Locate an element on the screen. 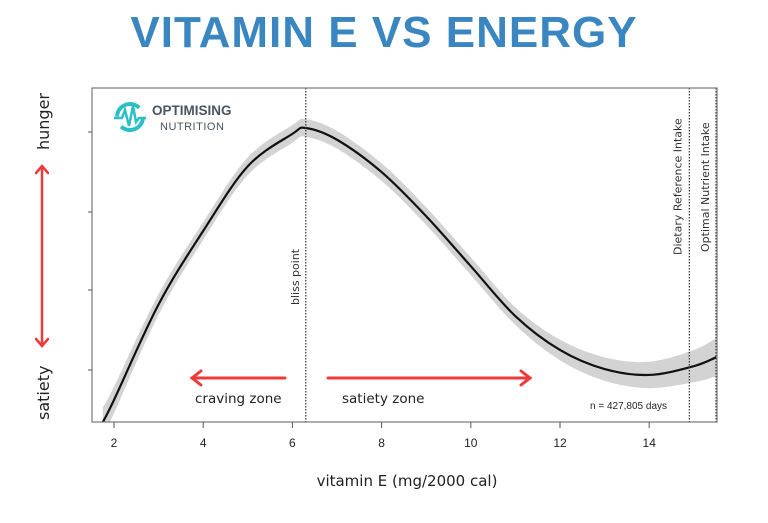 This screenshot has height=523, width=768. logo-line2: NUTRITION is located at coordinates (192, 127).